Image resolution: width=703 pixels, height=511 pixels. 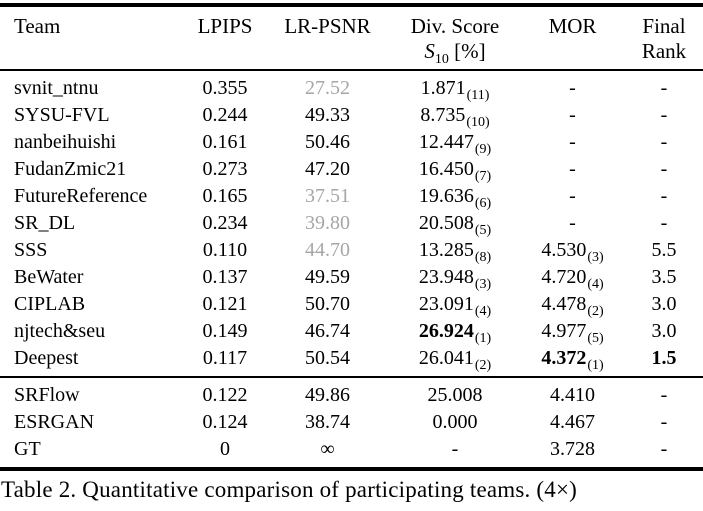 I want to click on cell-value: 26.041, so click(x=446, y=358).